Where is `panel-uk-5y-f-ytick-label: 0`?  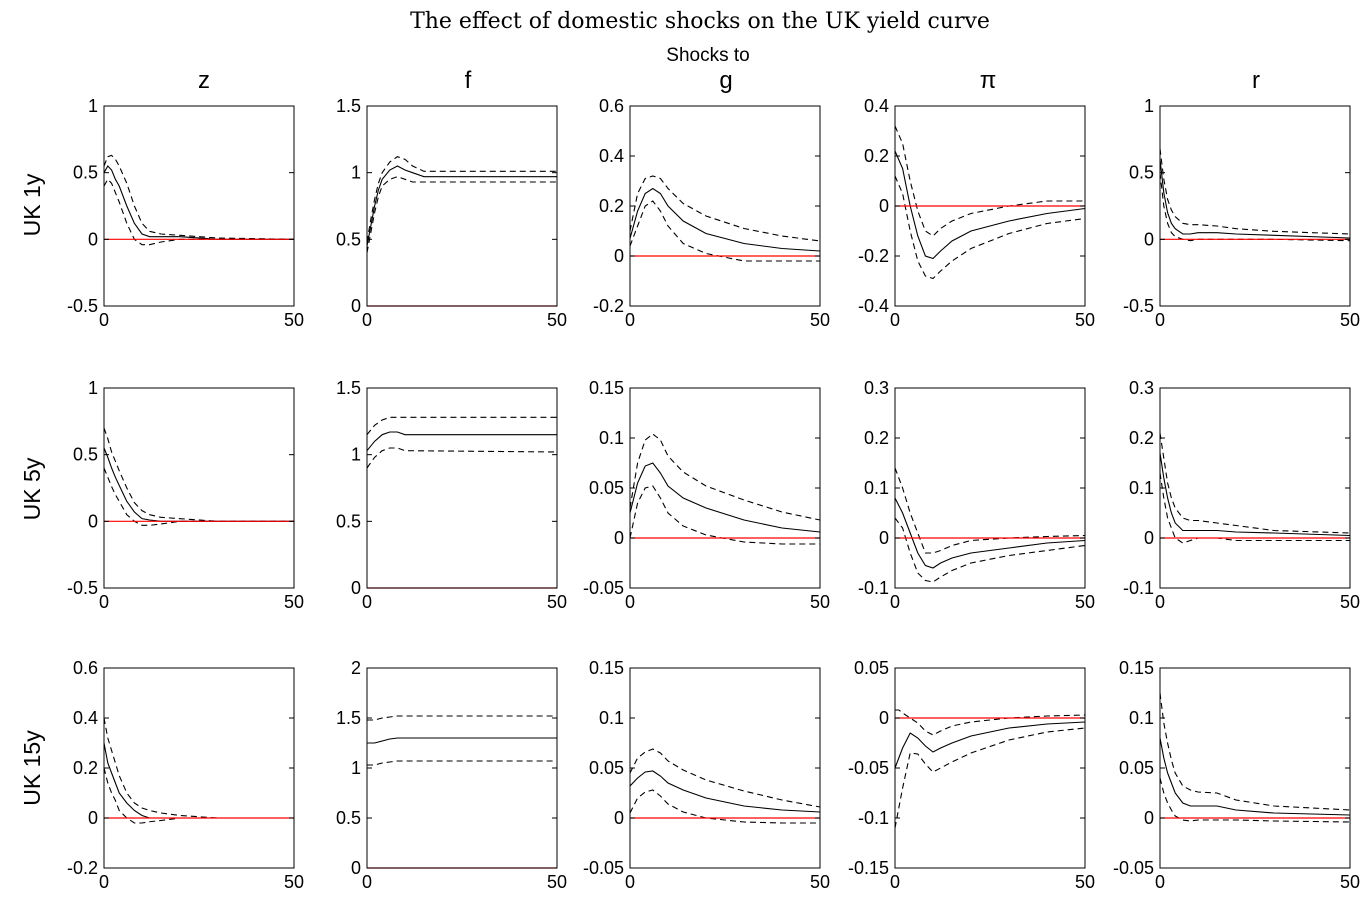
panel-uk-5y-f-ytick-label: 0 is located at coordinates (356, 588).